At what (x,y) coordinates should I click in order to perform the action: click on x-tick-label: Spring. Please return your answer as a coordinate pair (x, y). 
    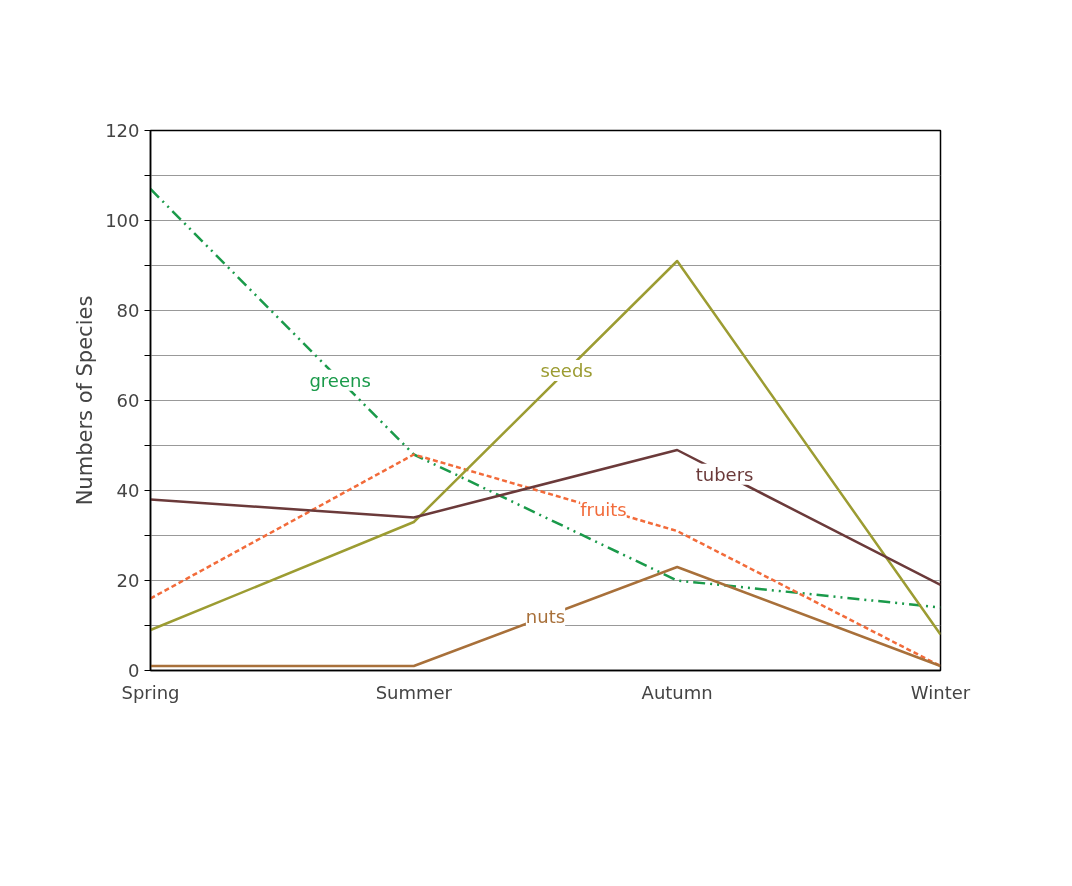
    Looking at the image, I should click on (150, 692).